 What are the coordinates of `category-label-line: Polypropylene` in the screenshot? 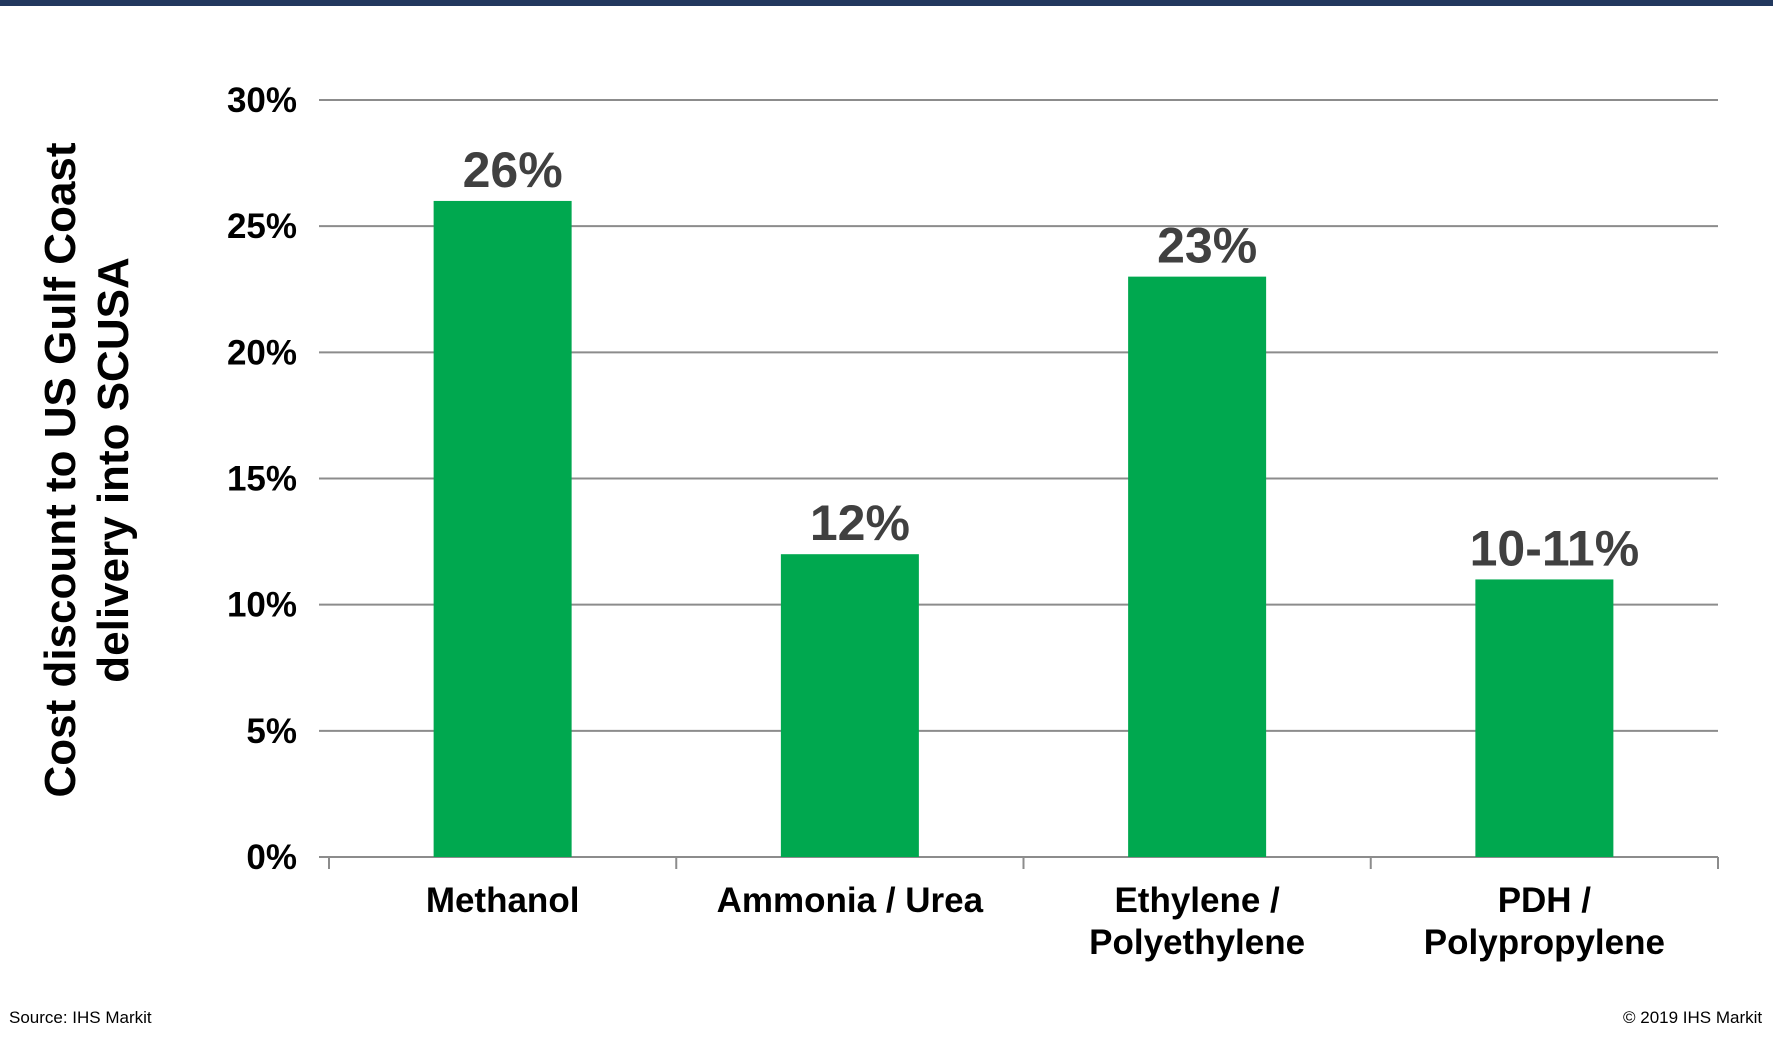 It's located at (1544, 942).